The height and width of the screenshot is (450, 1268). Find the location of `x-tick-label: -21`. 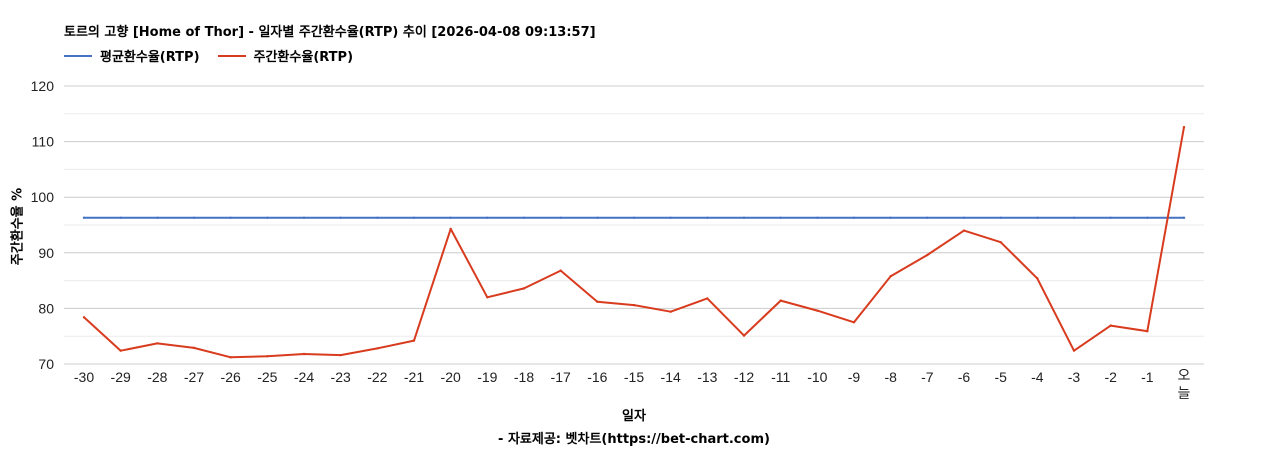

x-tick-label: -21 is located at coordinates (414, 377).